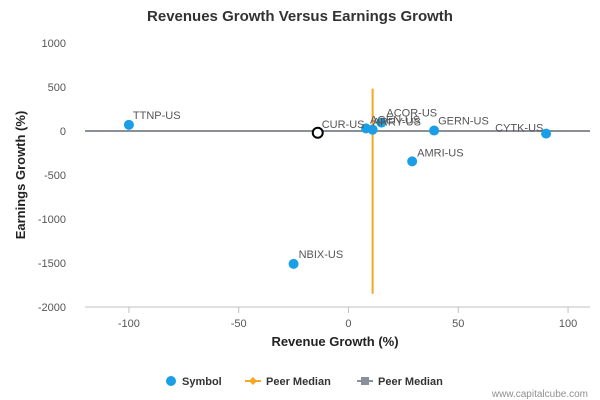 This screenshot has height=400, width=600. I want to click on y-tick-label: -500, so click(55, 176).